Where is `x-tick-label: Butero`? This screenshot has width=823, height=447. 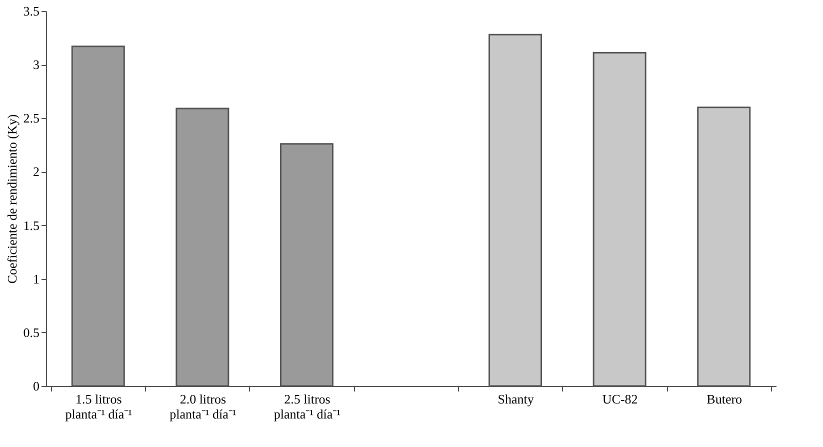 x-tick-label: Butero is located at coordinates (724, 399).